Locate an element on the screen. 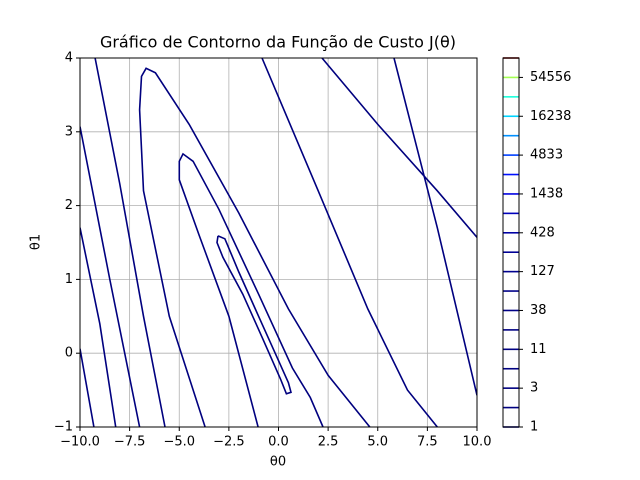  colorbar-tick-label: 127 is located at coordinates (542, 271).